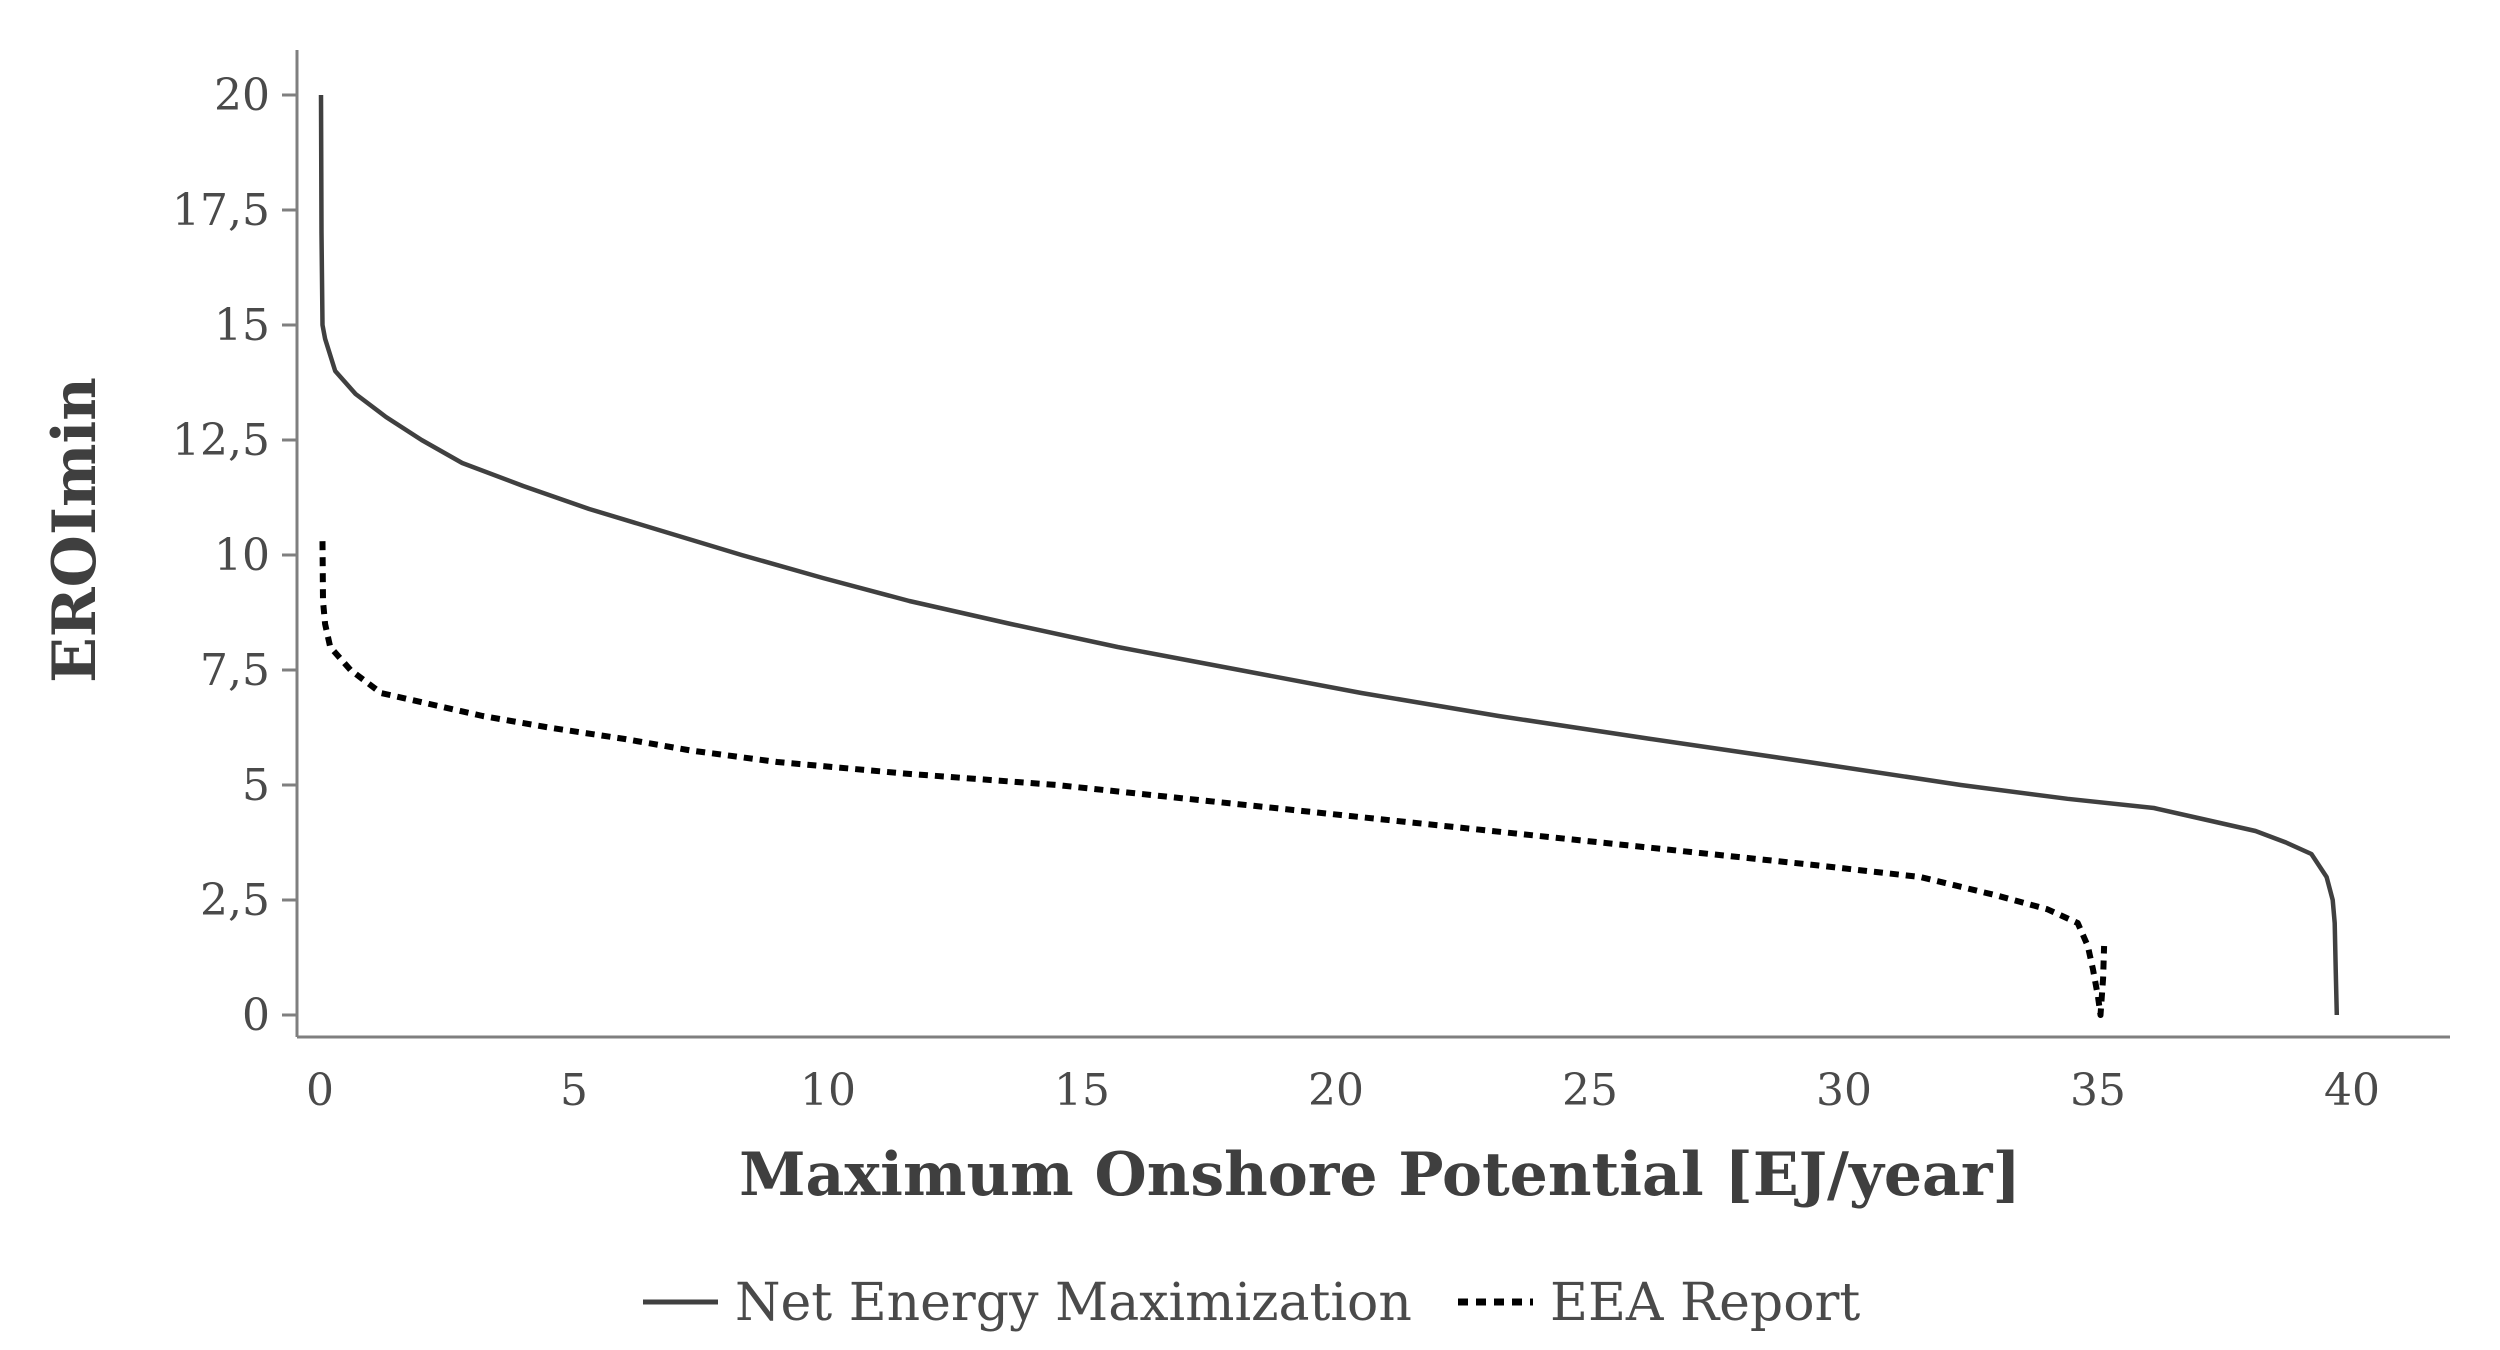 This screenshot has height=1350, width=2500. I want to click on y-tick-label: 20, so click(242, 95).